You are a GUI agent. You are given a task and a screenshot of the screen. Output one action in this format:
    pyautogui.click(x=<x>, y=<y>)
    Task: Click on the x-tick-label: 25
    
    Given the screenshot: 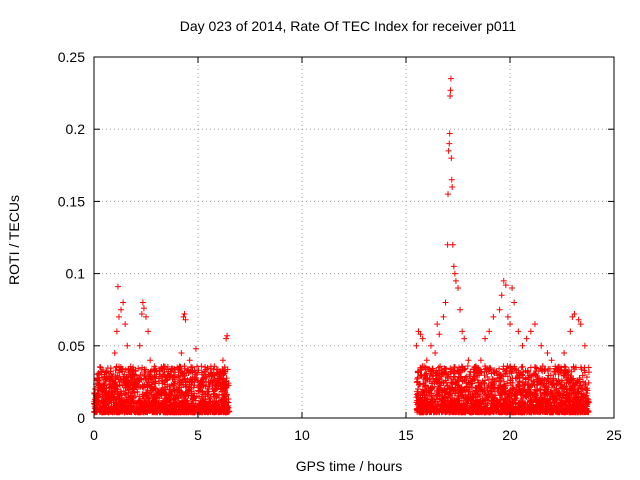 What is the action you would take?
    pyautogui.click(x=614, y=435)
    